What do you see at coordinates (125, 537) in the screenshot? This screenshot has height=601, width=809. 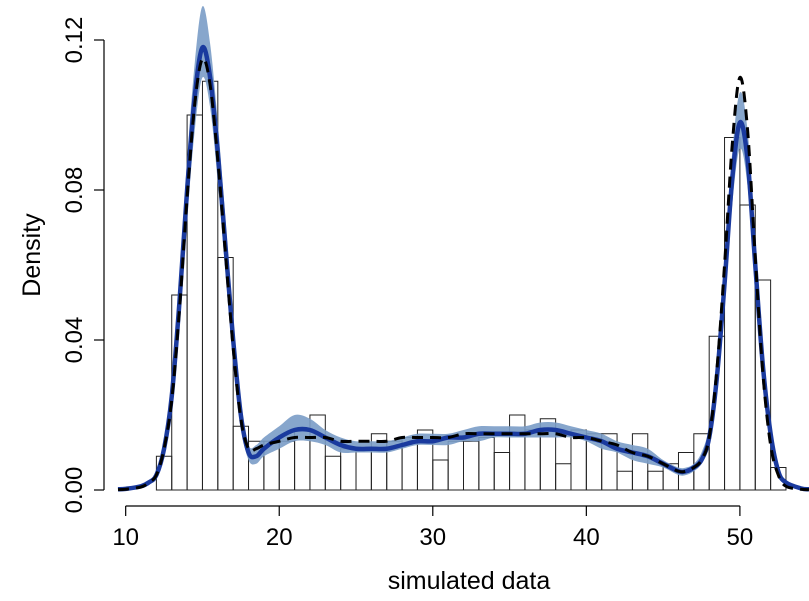 I see `x-tick-label: 10` at bounding box center [125, 537].